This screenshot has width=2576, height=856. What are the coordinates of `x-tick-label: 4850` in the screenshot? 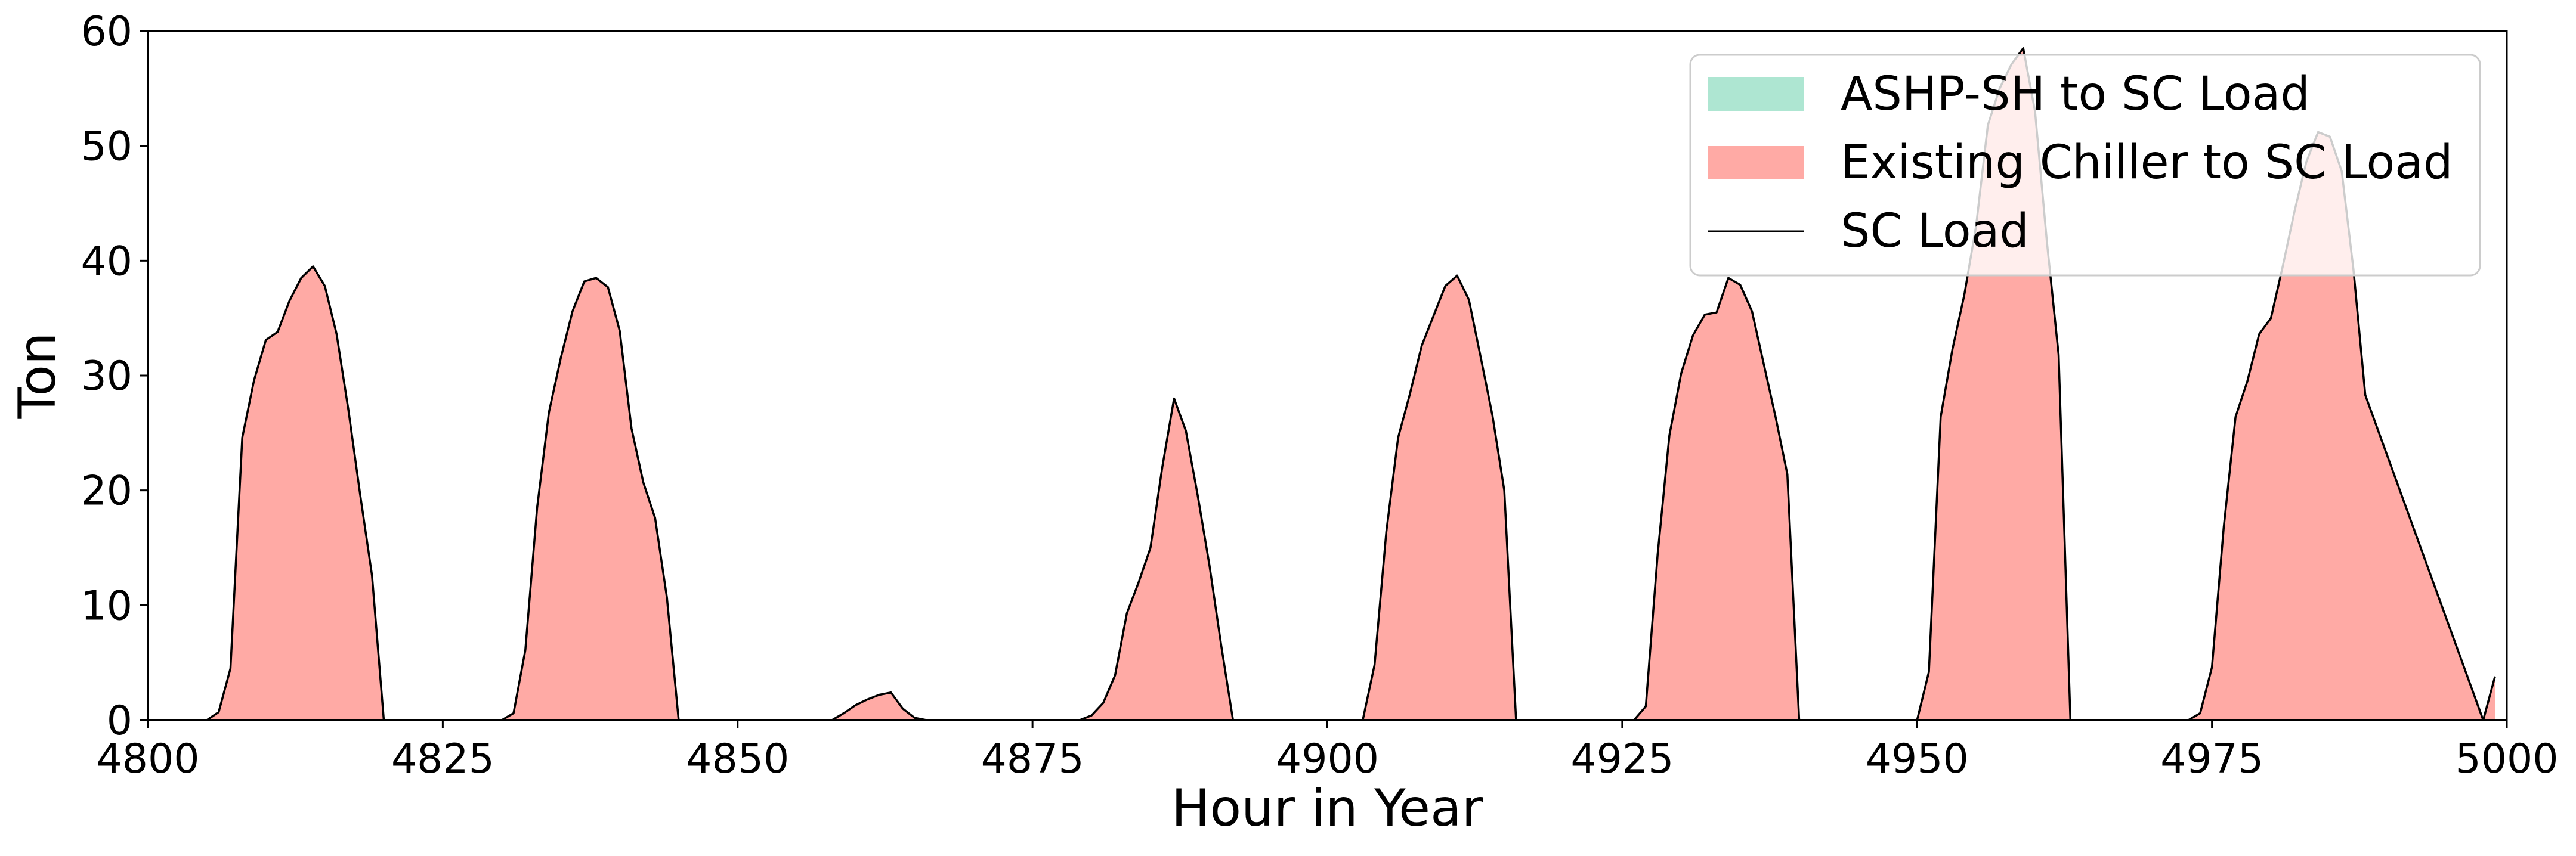 It's located at (737, 759).